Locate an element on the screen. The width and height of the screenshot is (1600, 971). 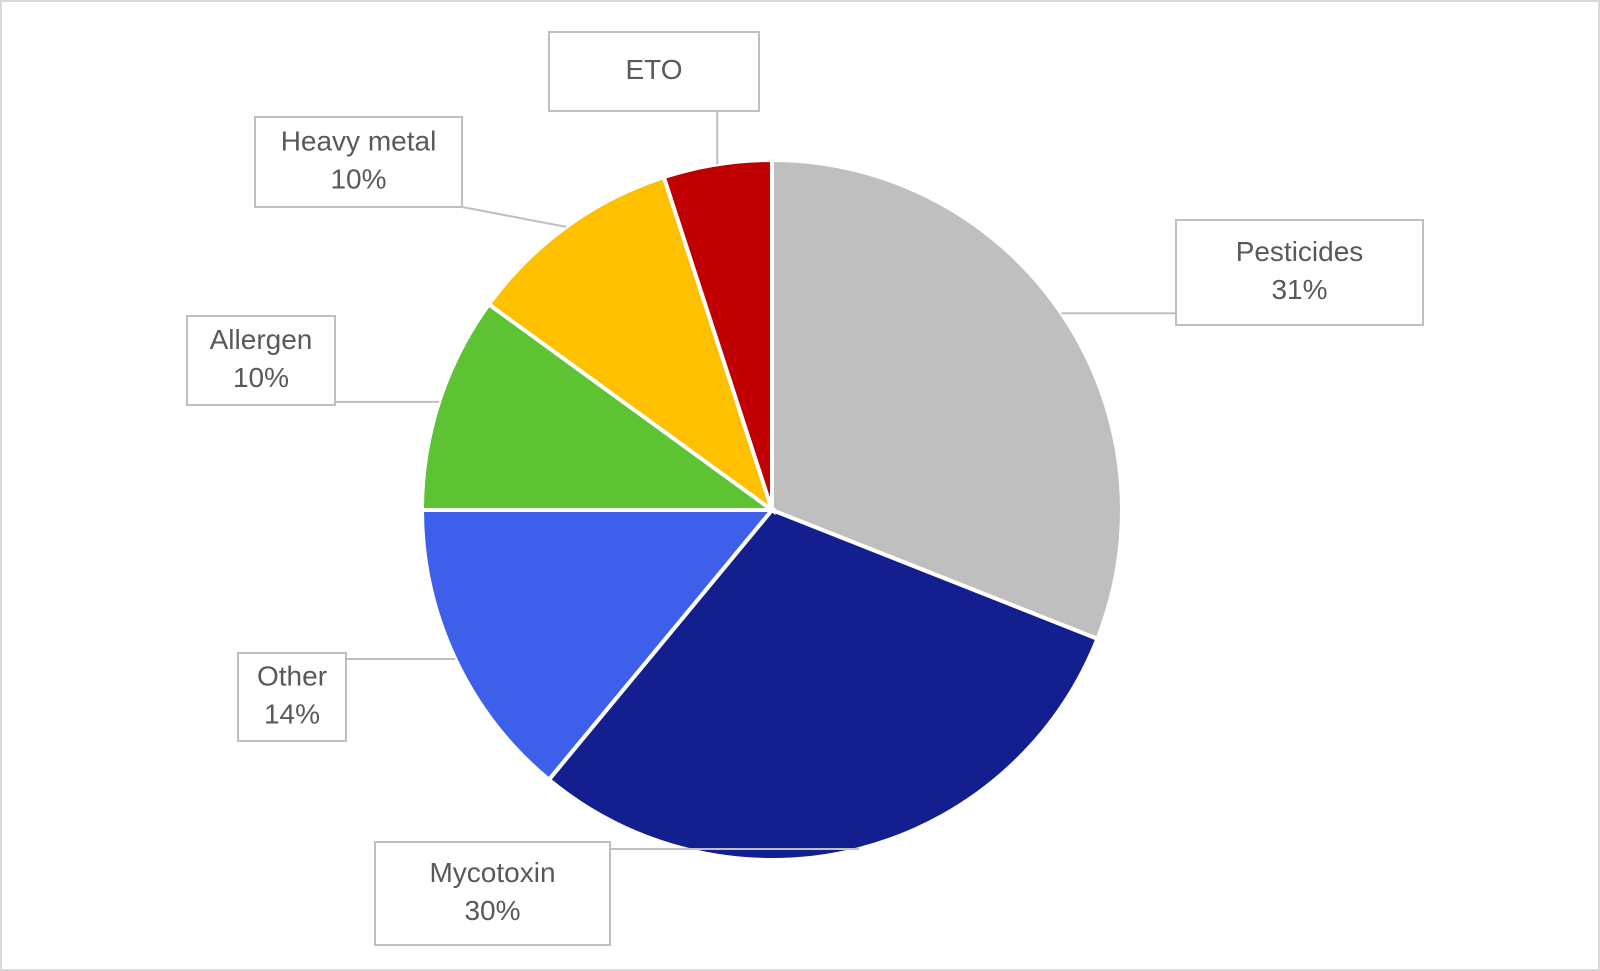
category-label: Mycotoxin is located at coordinates (492, 872).